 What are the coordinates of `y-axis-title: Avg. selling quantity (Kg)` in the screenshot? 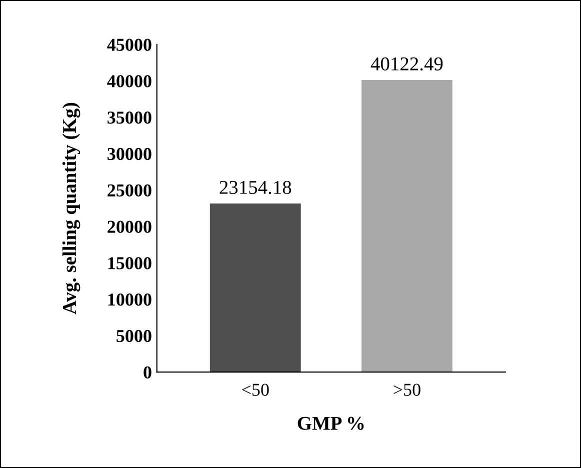 It's located at (71, 208).